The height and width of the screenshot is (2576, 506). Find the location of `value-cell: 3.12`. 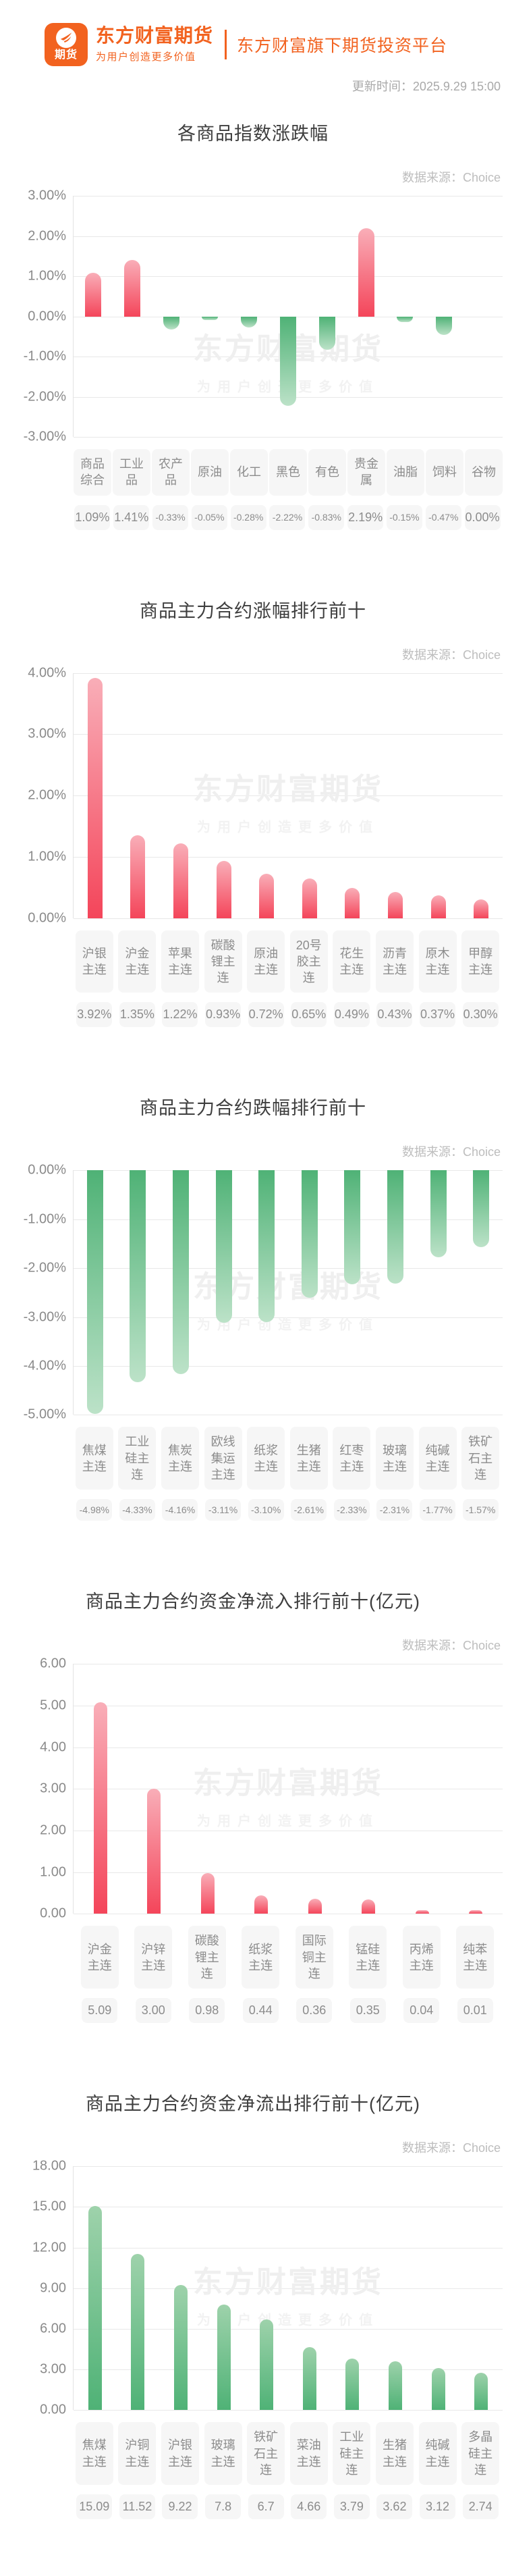

value-cell: 3.12 is located at coordinates (437, 2507).